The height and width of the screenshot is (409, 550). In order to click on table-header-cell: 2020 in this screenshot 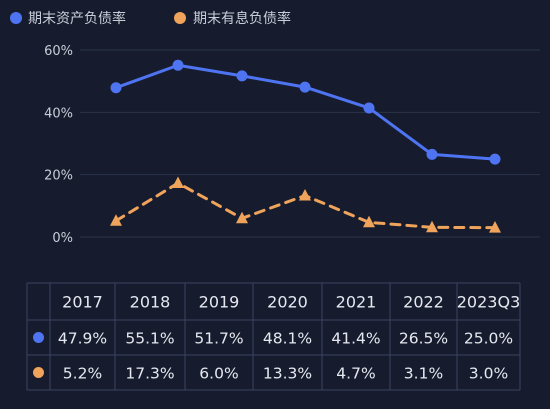, I will do `click(287, 302)`.